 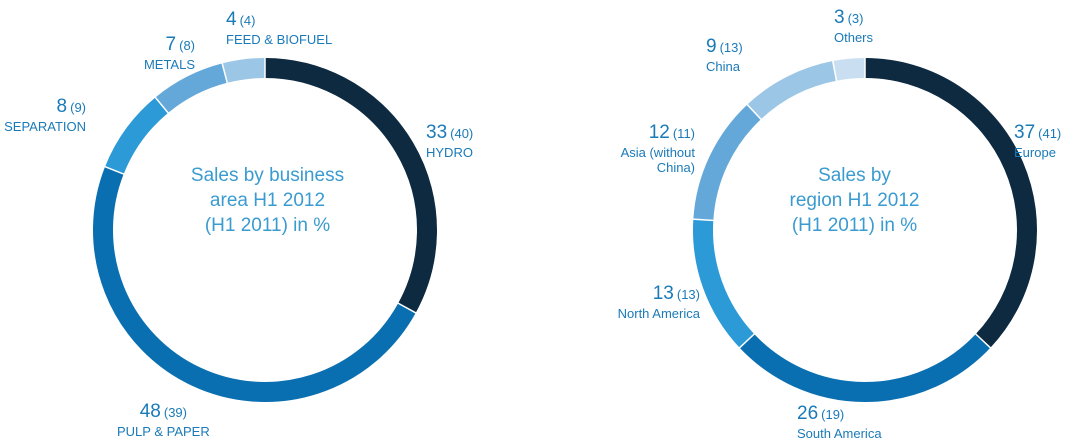 I want to click on slice-name: Asia (without, so click(x=657, y=152).